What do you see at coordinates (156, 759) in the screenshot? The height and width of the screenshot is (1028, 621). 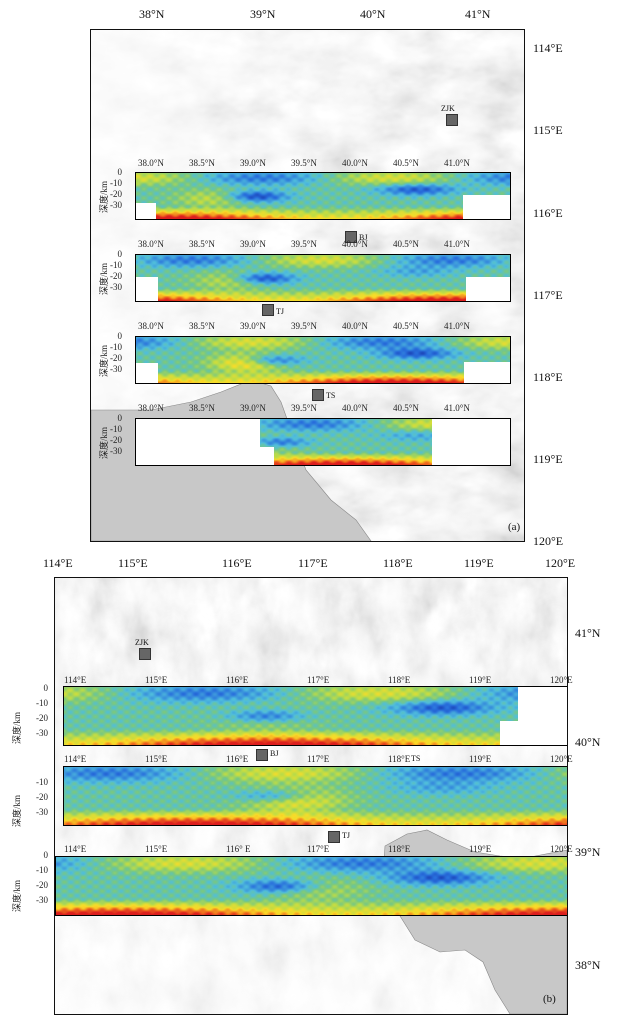 I see `b-section-2-tick-1: 115°E` at bounding box center [156, 759].